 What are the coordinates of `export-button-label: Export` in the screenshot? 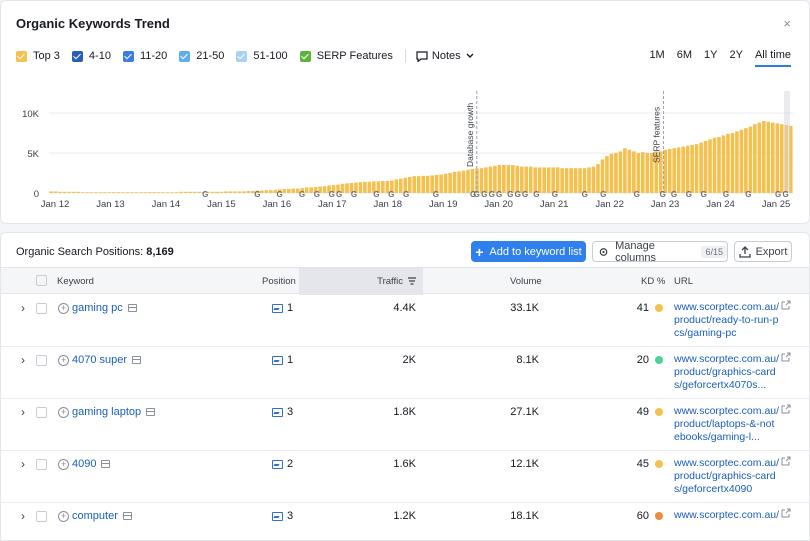 It's located at (771, 251).